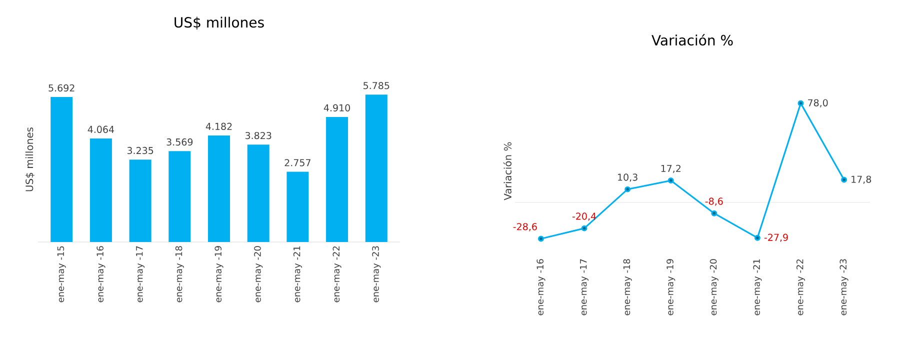 The height and width of the screenshot is (345, 904). What do you see at coordinates (61, 274) in the screenshot?
I see `x-tick-label: ene-may -15` at bounding box center [61, 274].